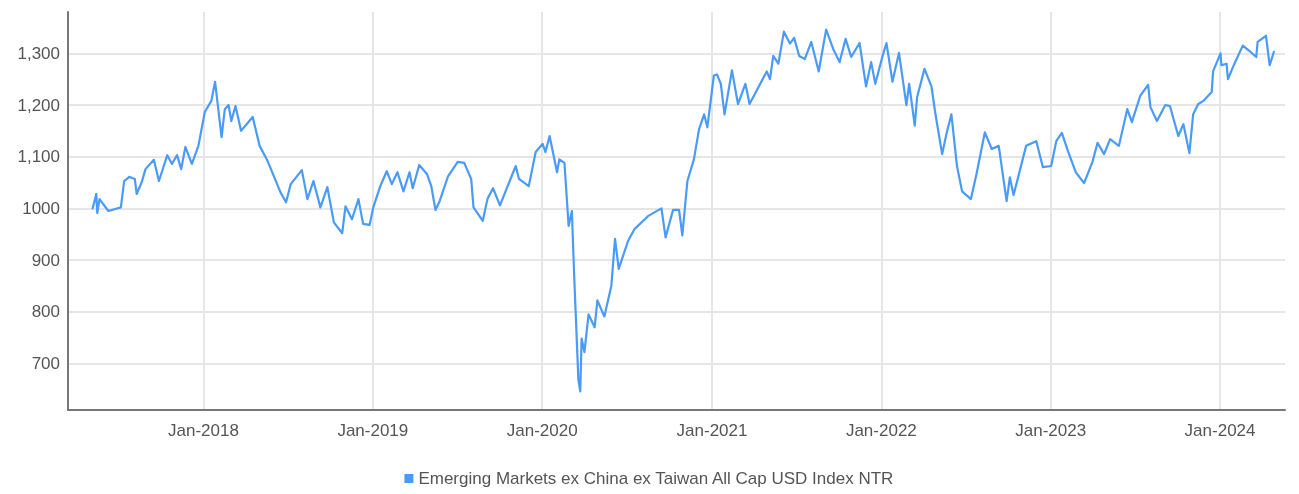 The image size is (1299, 494). What do you see at coordinates (45, 363) in the screenshot?
I see `y-tick-label: 700` at bounding box center [45, 363].